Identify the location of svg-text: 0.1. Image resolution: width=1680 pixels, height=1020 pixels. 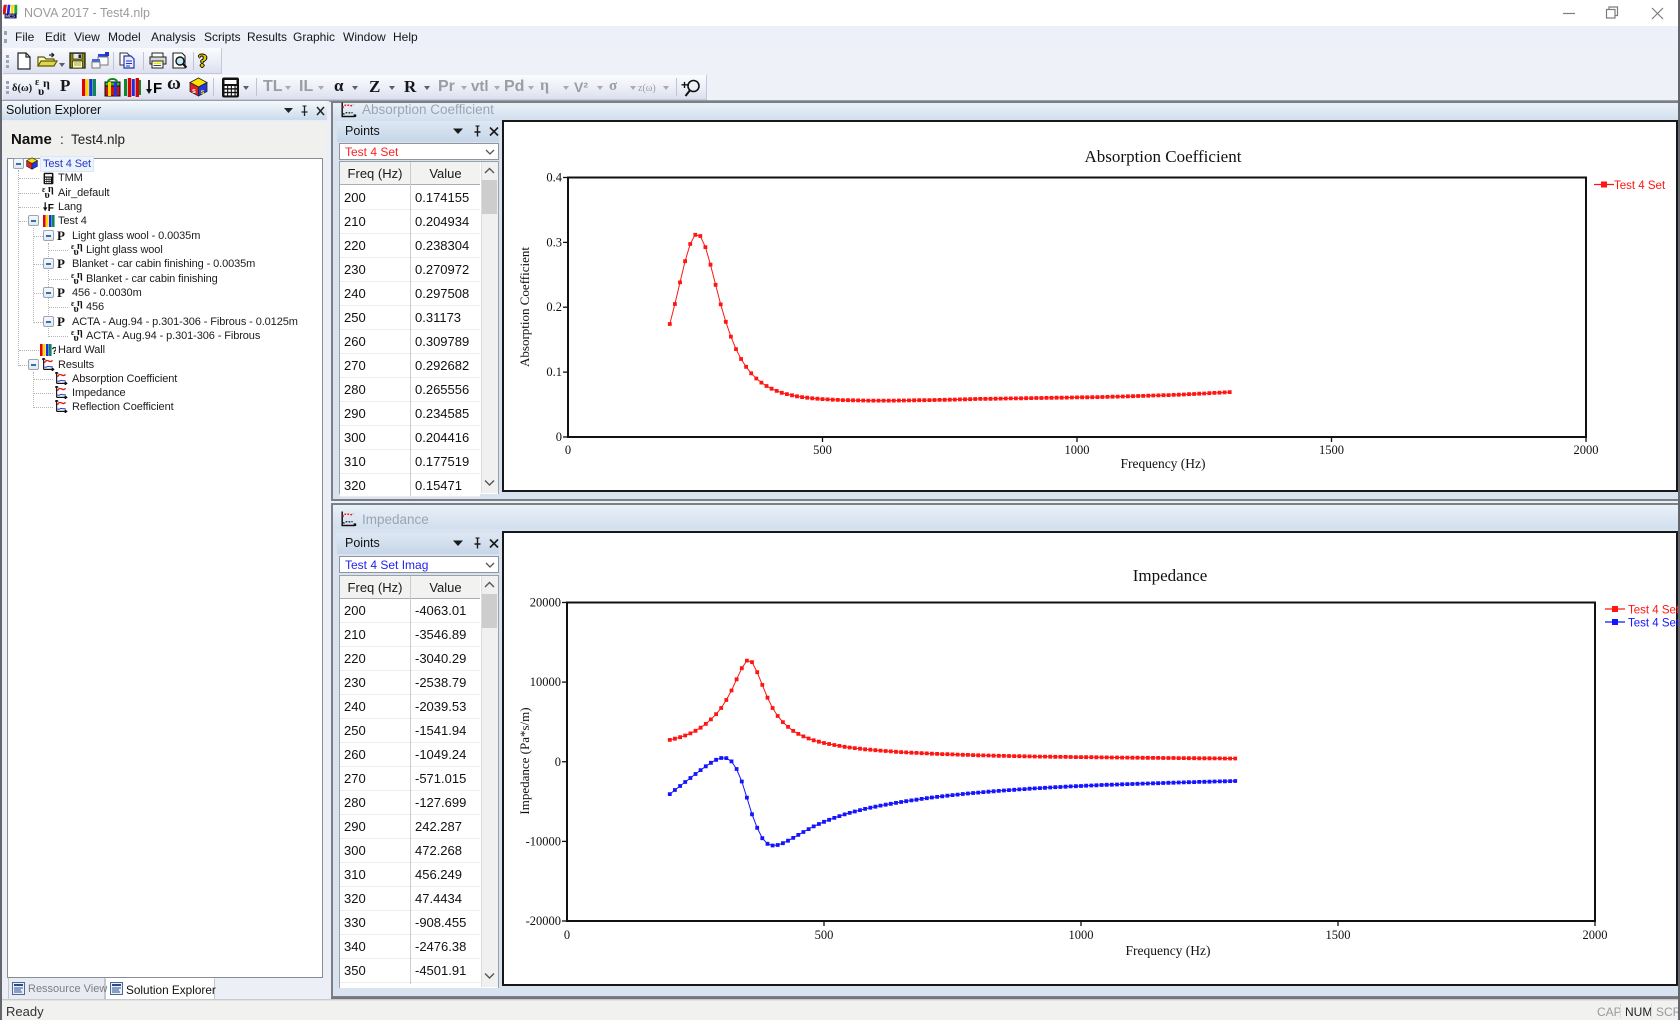
(554, 372).